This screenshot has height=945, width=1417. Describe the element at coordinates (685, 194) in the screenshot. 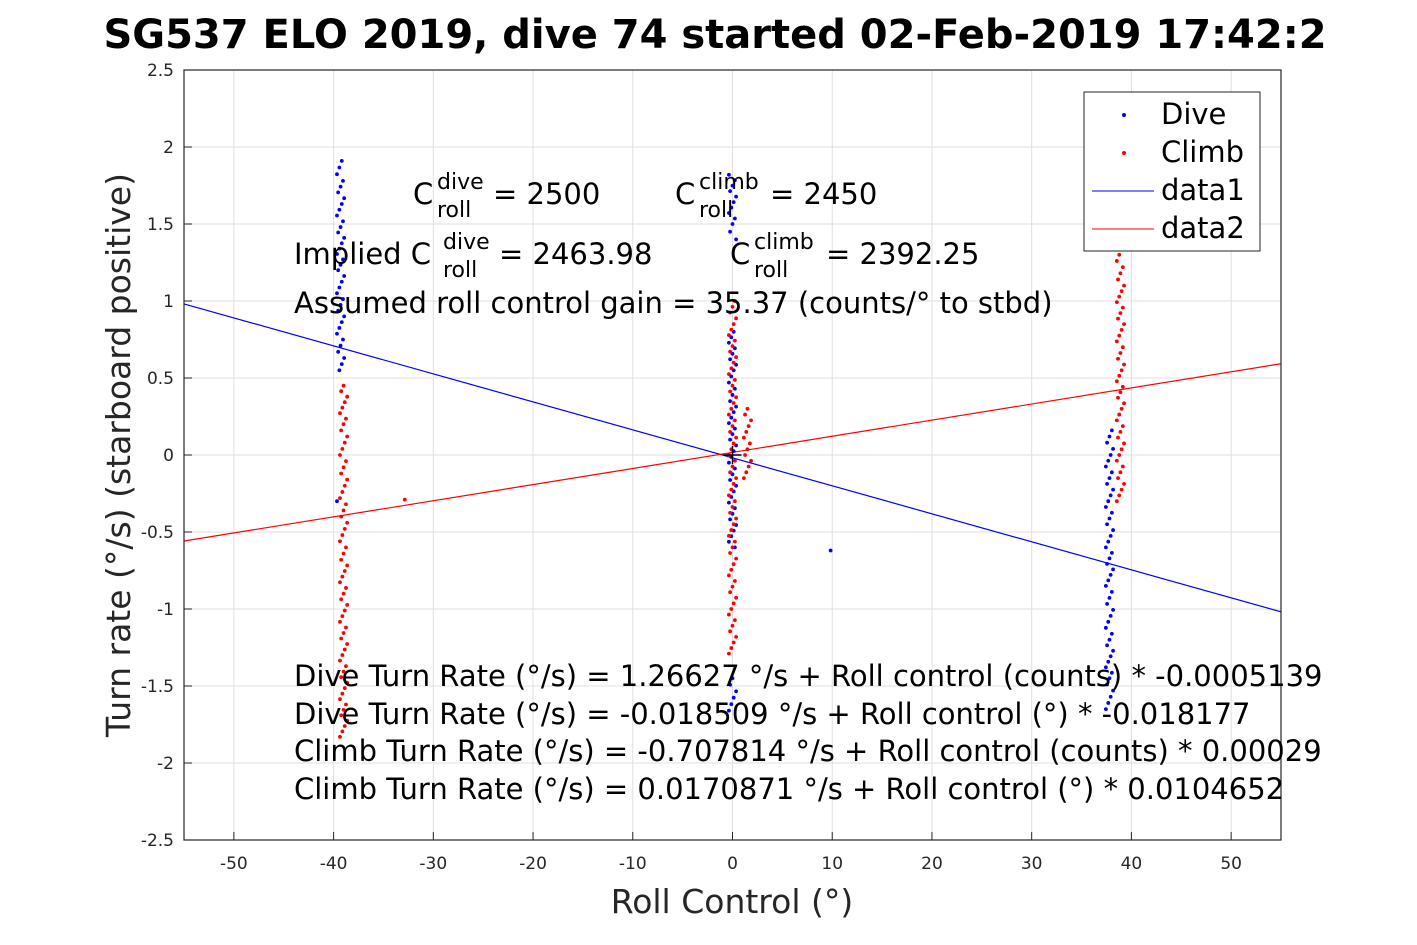

I see `c-climb-base: C` at that location.